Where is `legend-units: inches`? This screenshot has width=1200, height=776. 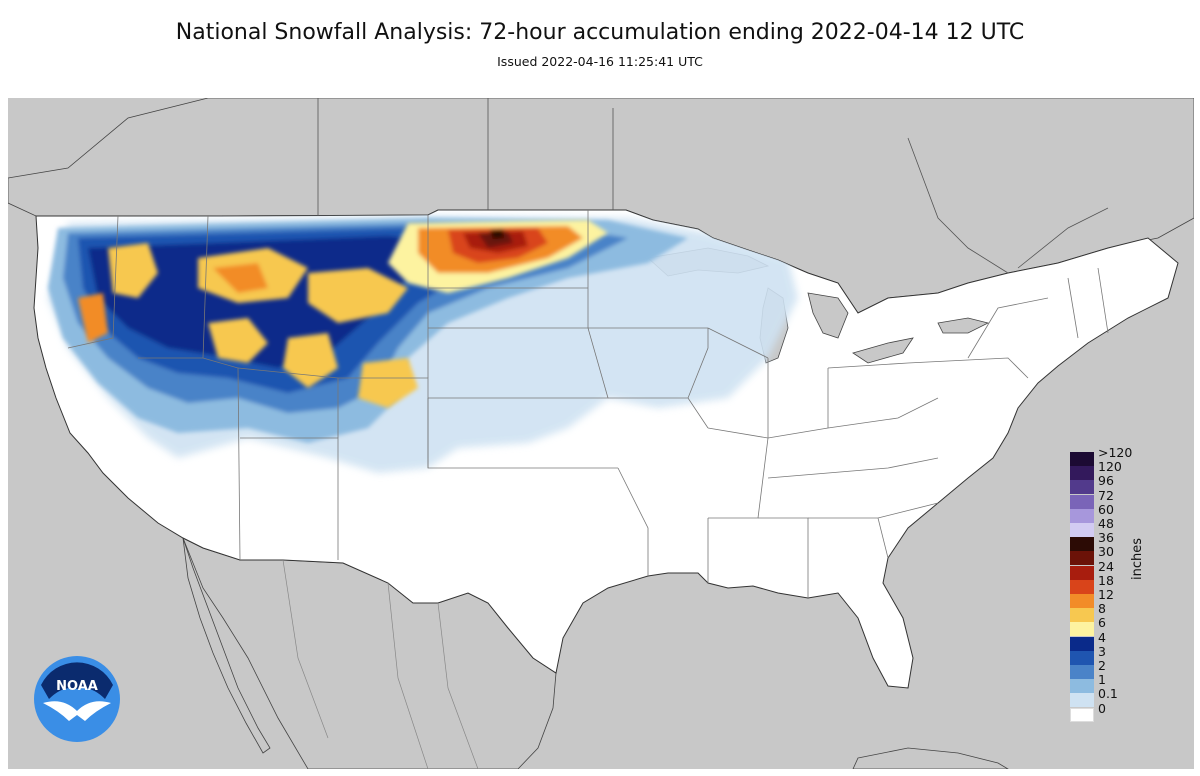
legend-units: inches is located at coordinates (1137, 558).